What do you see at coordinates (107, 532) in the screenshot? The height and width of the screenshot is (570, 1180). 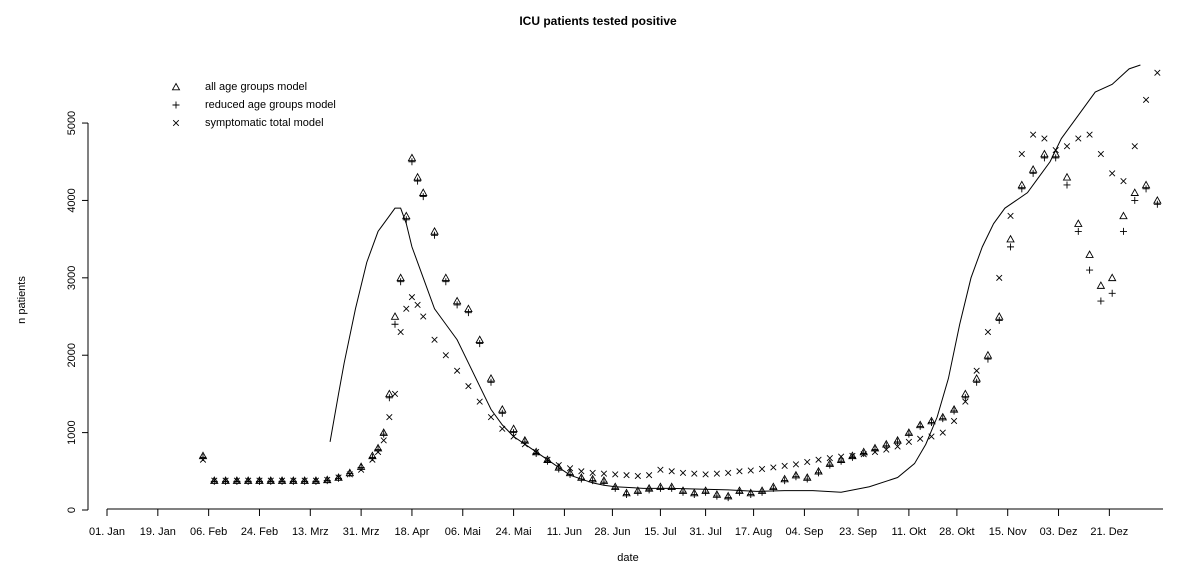 I see `x-tick-label: 01. Jan` at bounding box center [107, 532].